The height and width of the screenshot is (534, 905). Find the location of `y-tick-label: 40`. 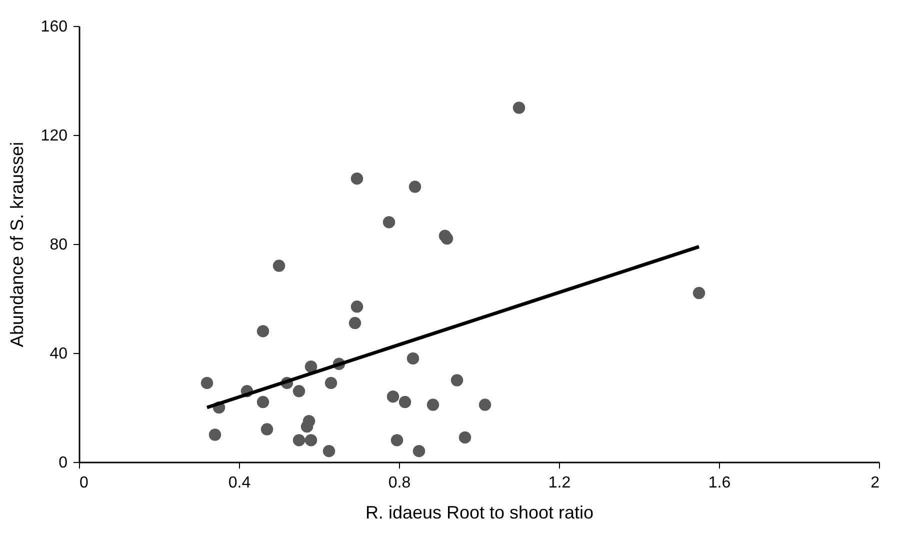

y-tick-label: 40 is located at coordinates (59, 354).